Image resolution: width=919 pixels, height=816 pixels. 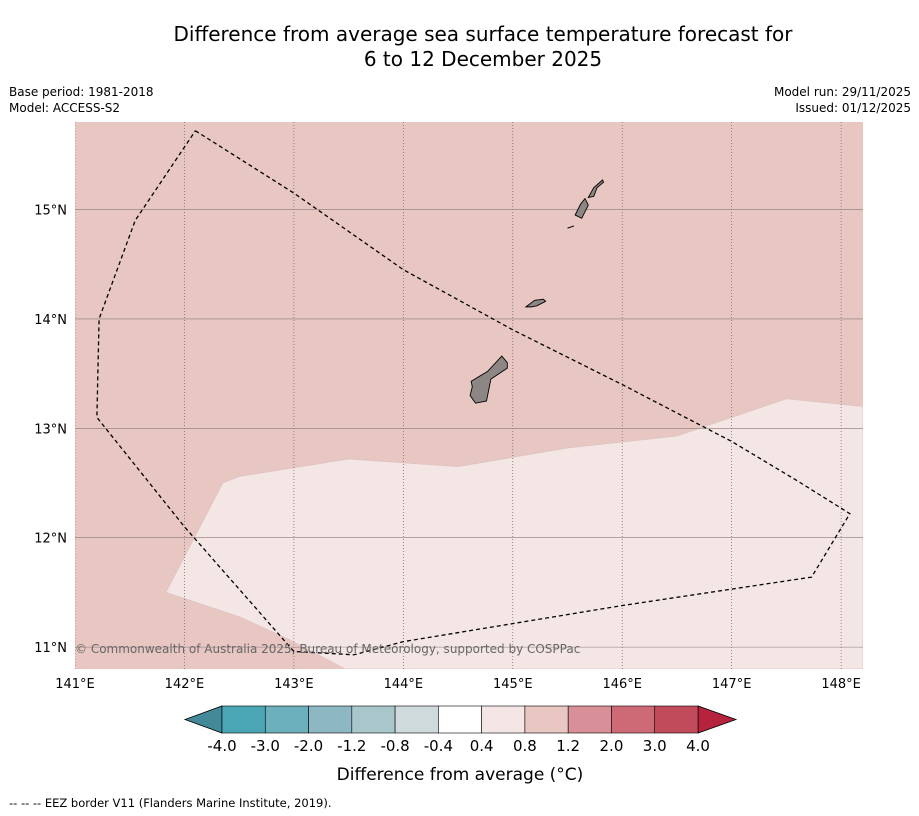 What do you see at coordinates (65, 108) in the screenshot?
I see `model-name: Model: ACCESS-S2` at bounding box center [65, 108].